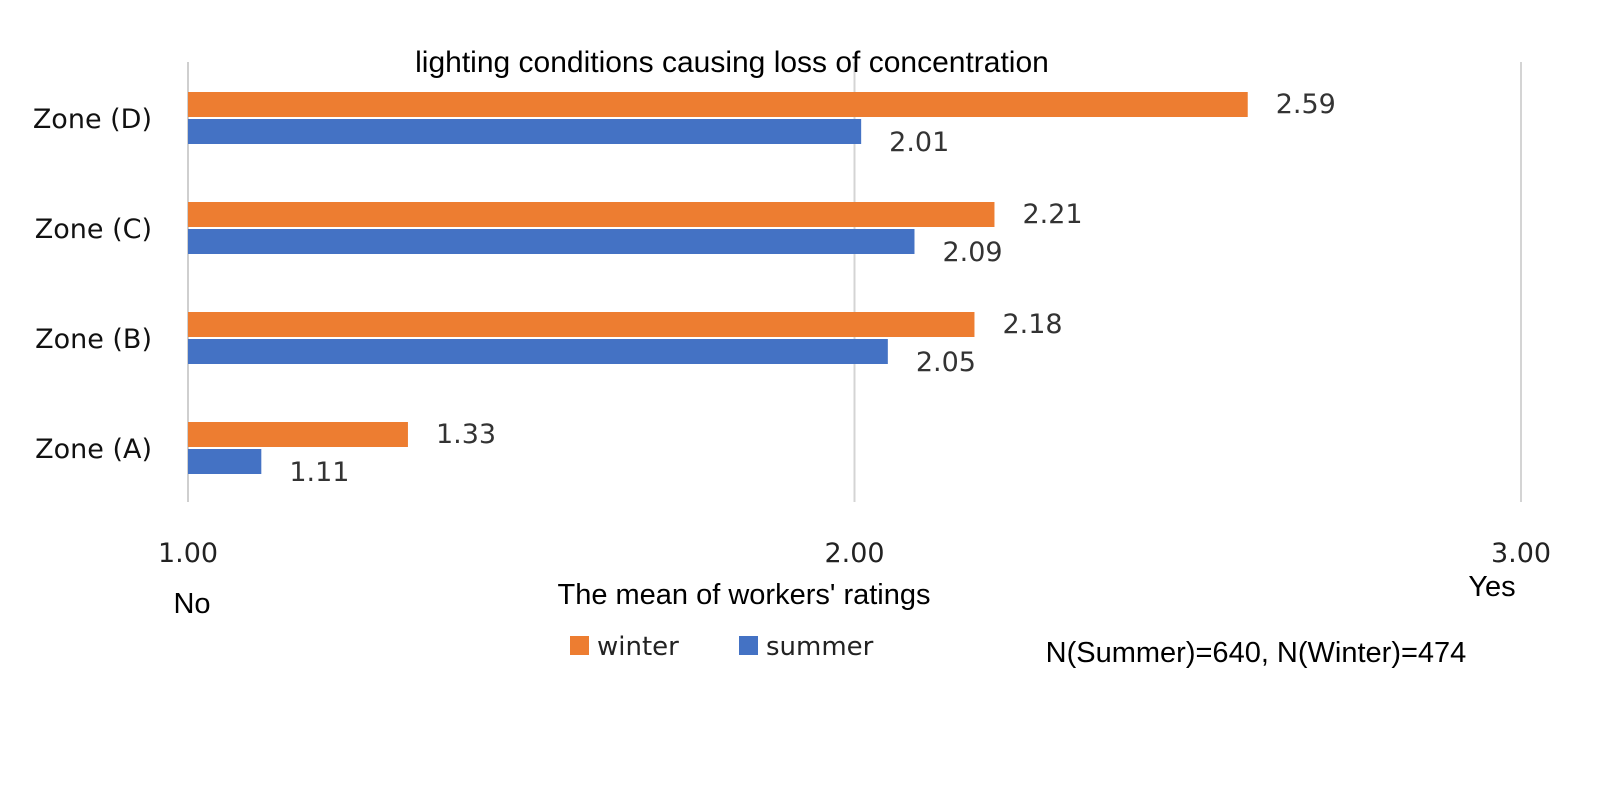 The image size is (1600, 800). Describe the element at coordinates (92, 119) in the screenshot. I see `category-label: Zone (D)` at that location.